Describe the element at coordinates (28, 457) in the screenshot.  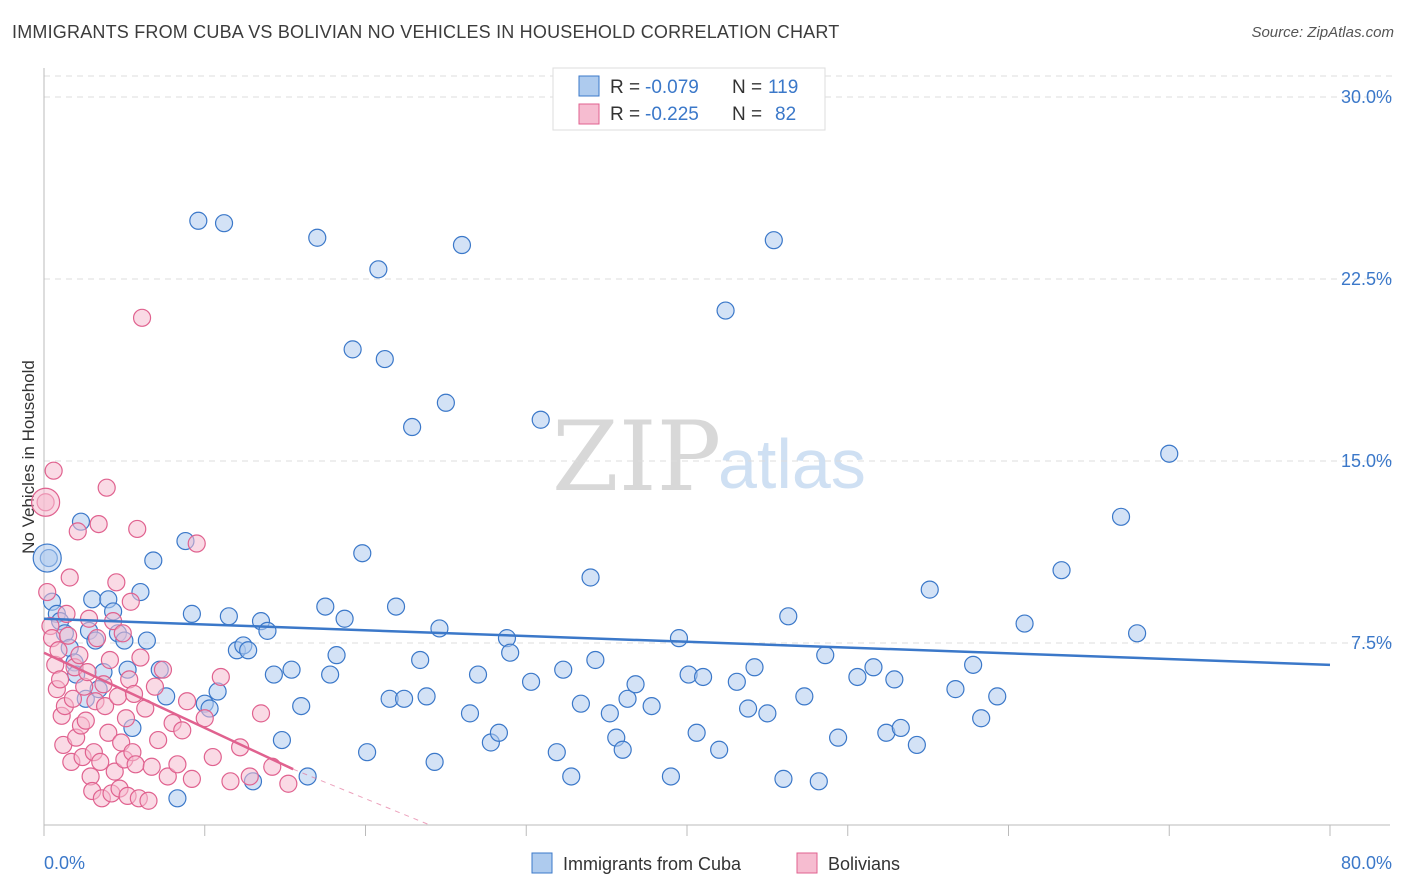
I see `y-axis-label: No Vehicles in Household` at that location.